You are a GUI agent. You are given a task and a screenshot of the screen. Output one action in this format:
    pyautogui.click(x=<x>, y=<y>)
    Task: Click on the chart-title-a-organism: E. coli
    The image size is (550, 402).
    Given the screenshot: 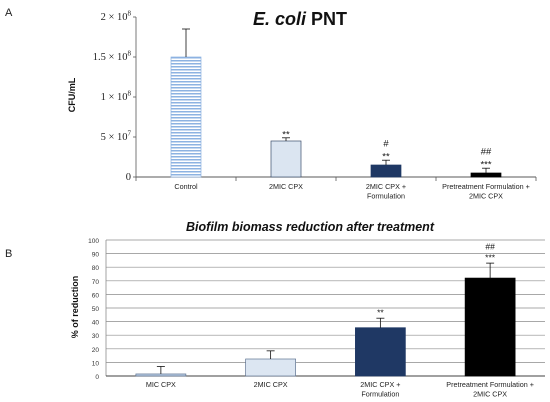 What is the action you would take?
    pyautogui.click(x=280, y=19)
    